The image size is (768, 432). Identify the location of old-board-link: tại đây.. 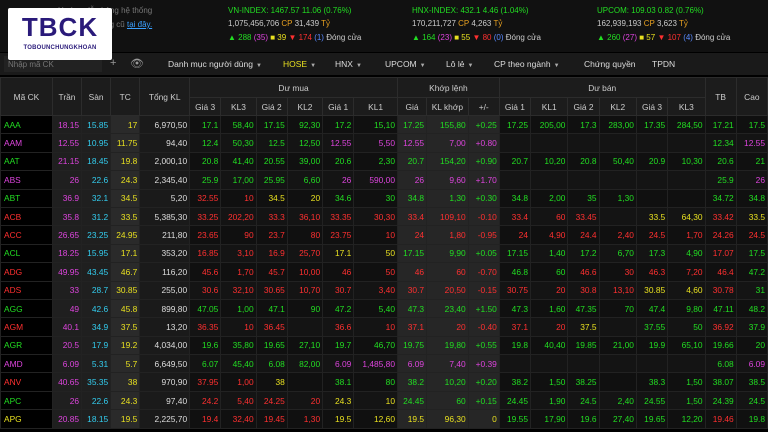
(139, 24).